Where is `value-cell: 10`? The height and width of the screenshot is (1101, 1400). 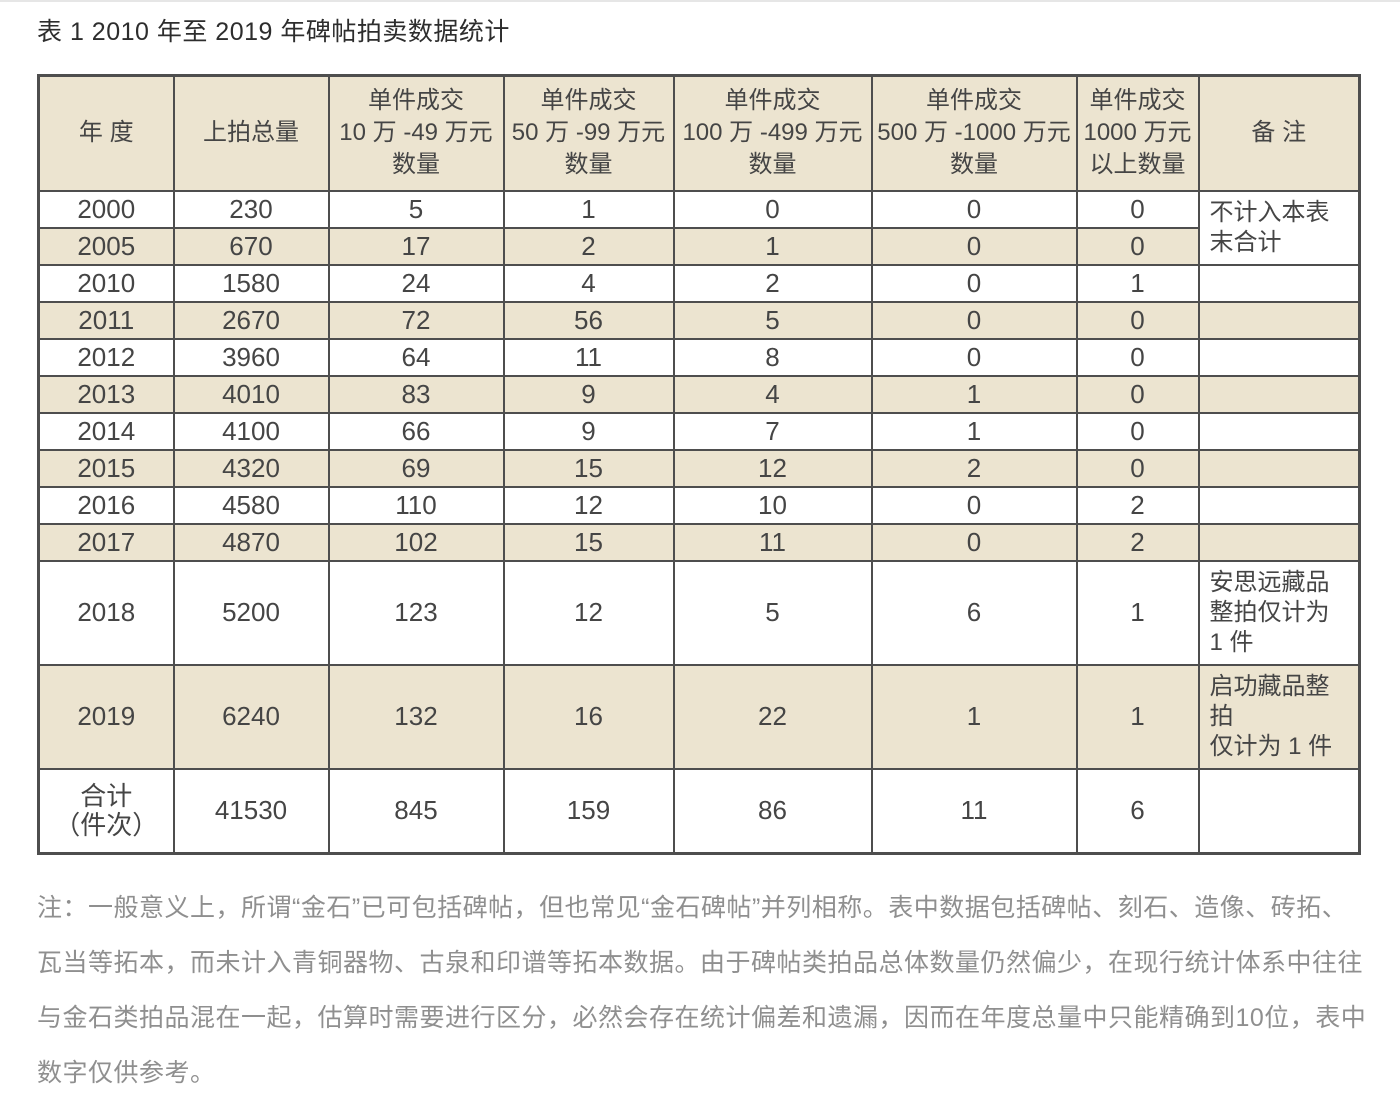 value-cell: 10 is located at coordinates (772, 505).